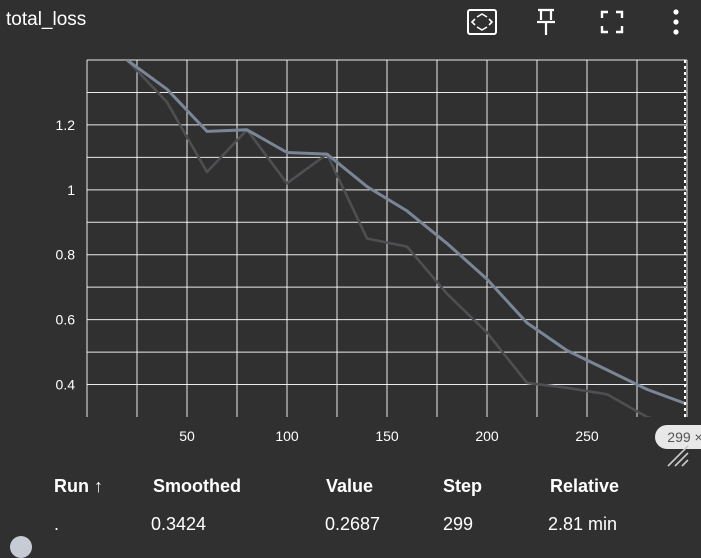 The image size is (701, 558). I want to click on x-tick-label: 100, so click(287, 436).